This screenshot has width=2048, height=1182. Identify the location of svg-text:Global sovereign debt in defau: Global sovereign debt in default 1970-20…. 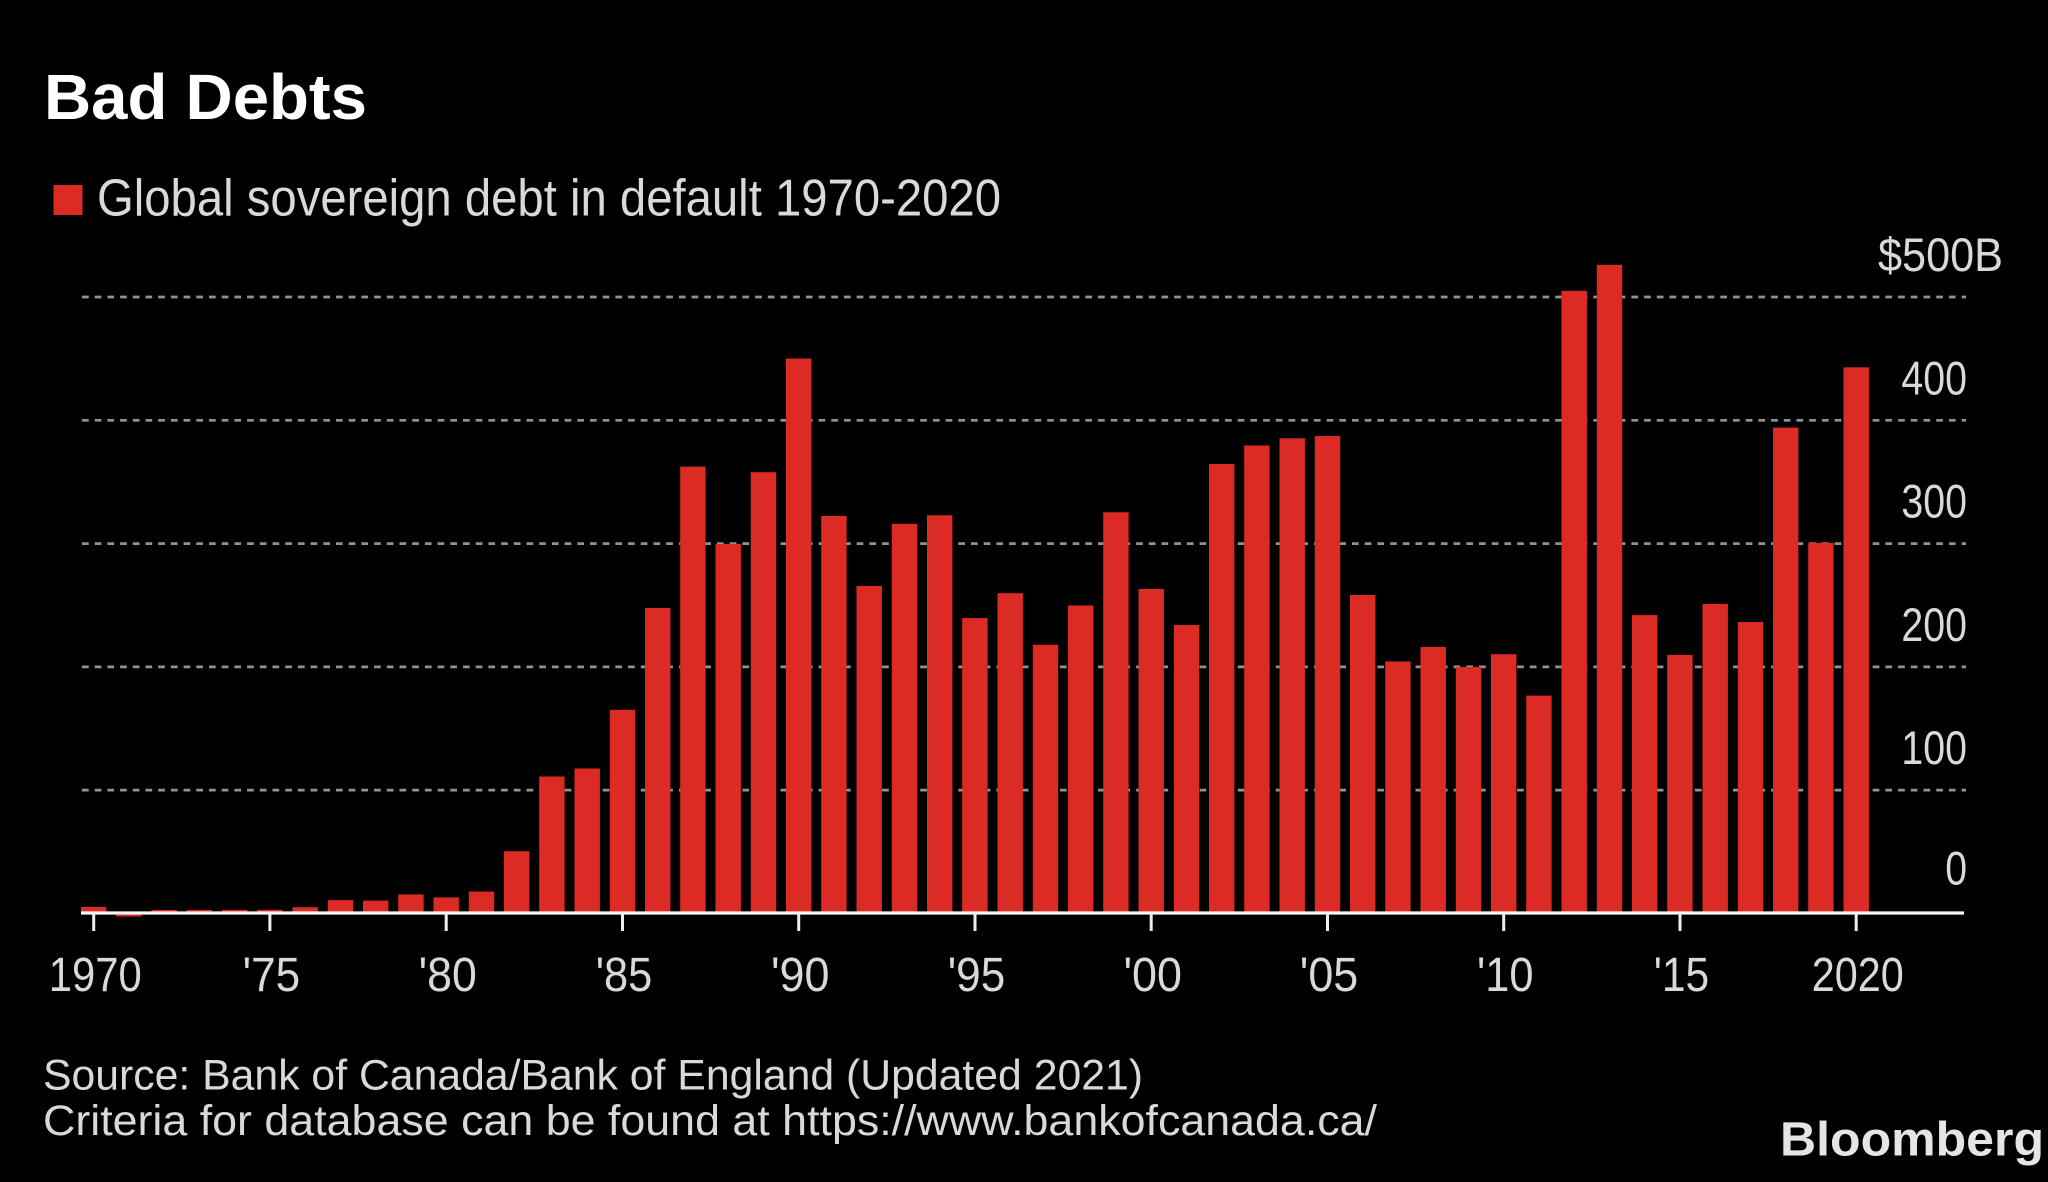
(549, 199).